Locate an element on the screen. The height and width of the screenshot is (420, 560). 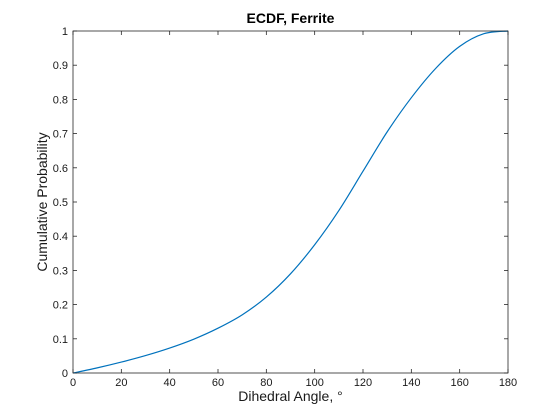
y-tick-label: 0.9 is located at coordinates (60, 66).